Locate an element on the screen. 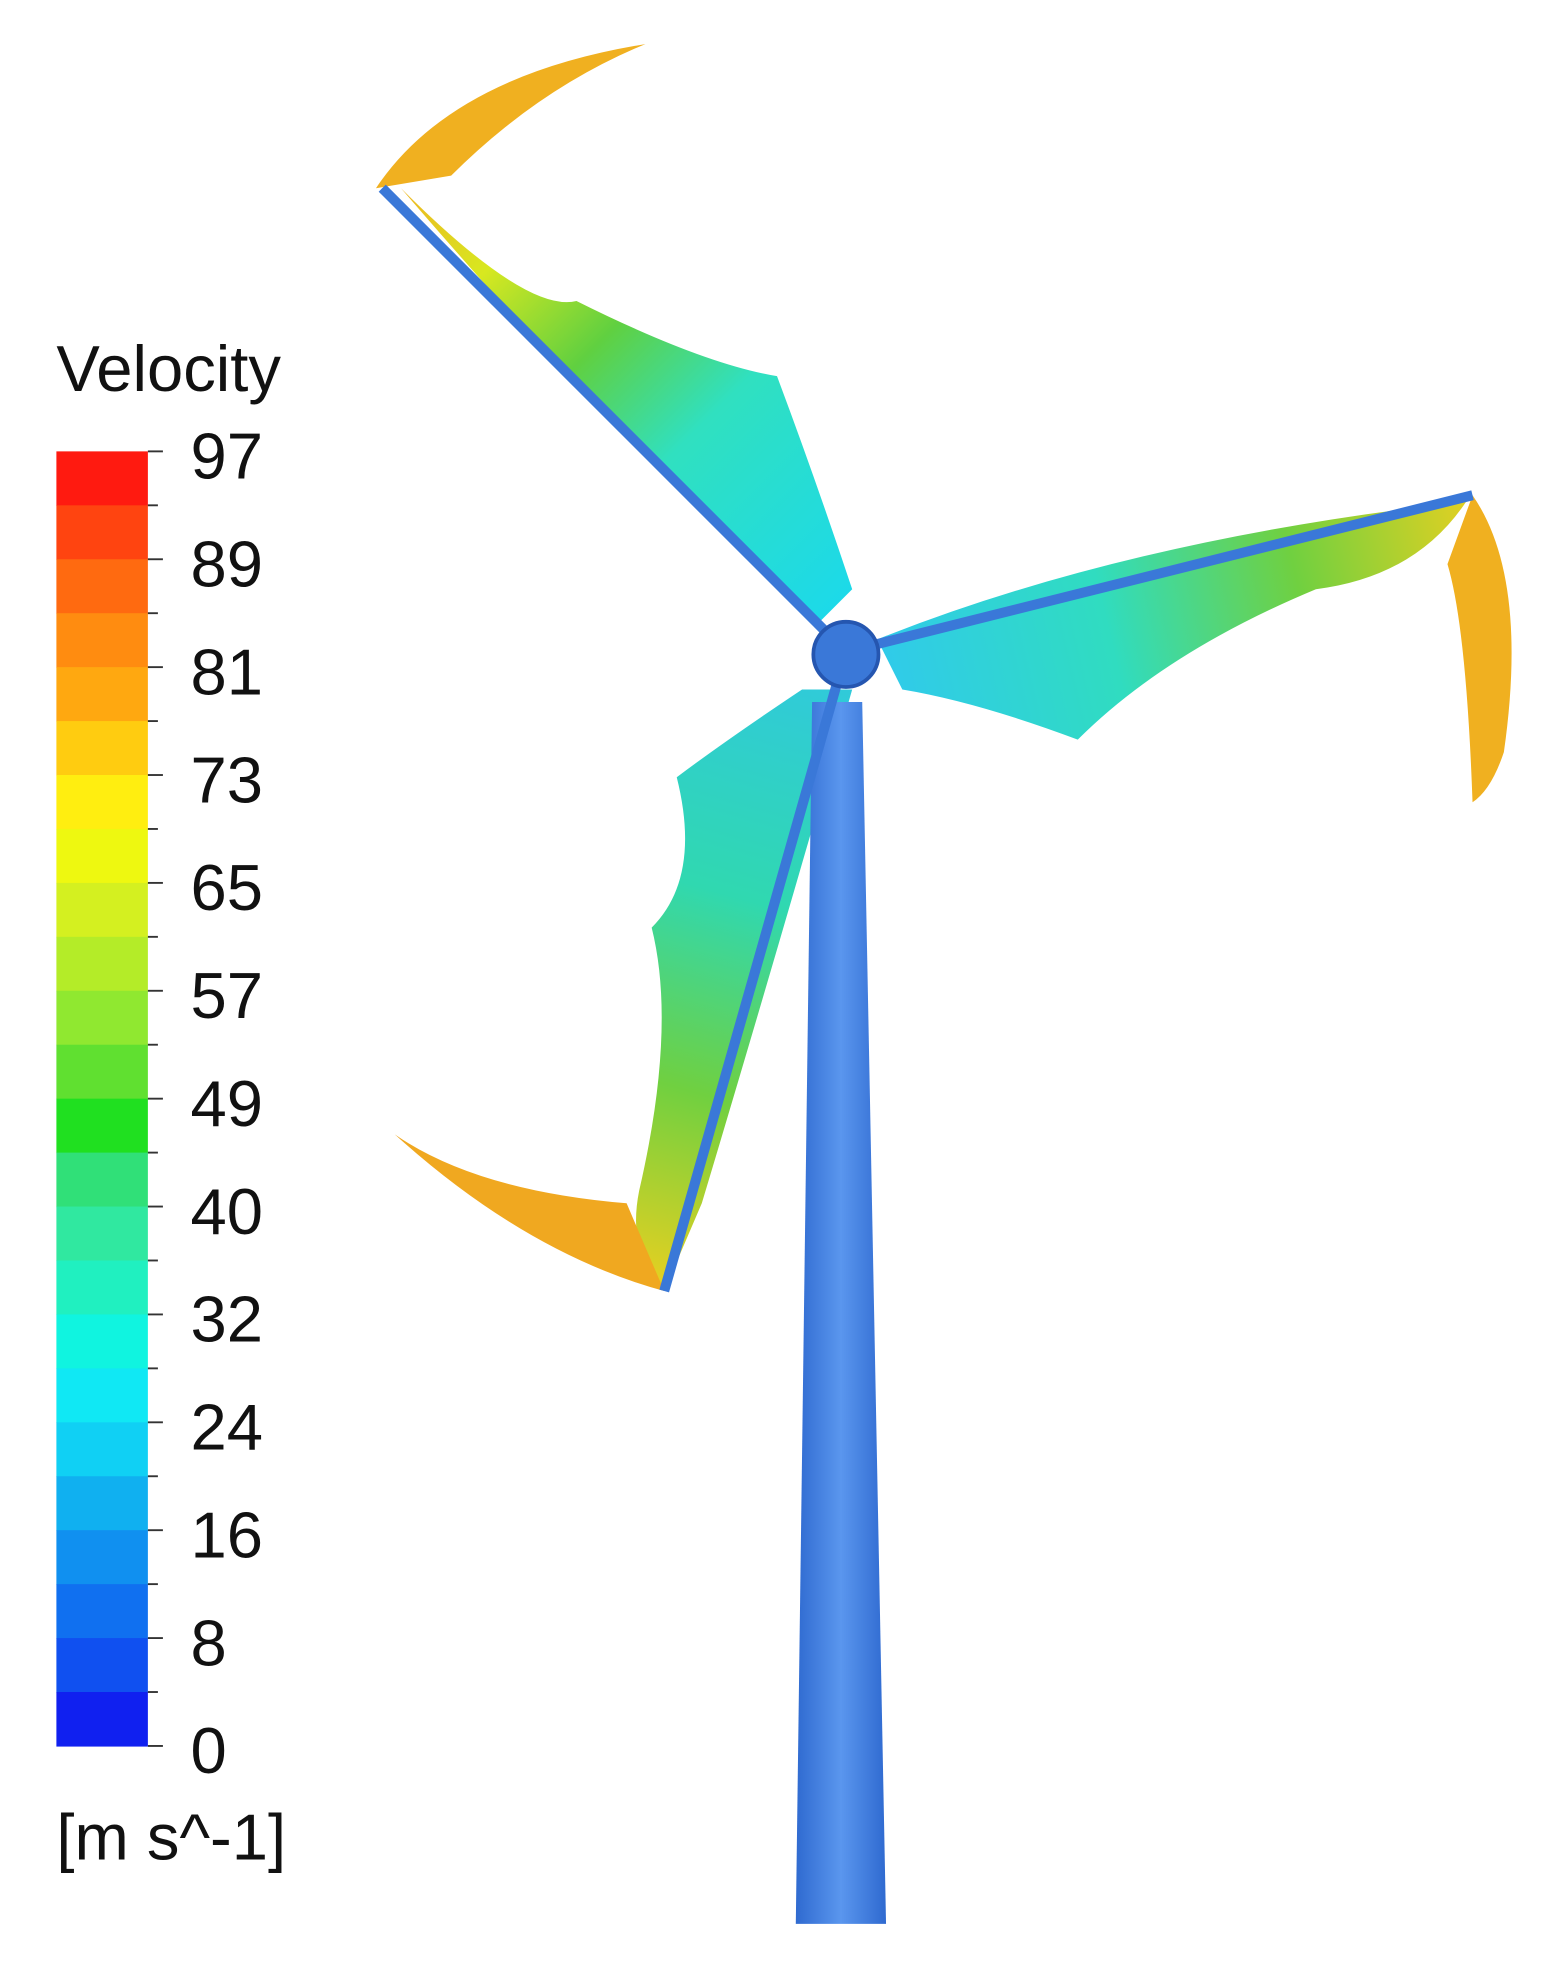 Image resolution: width=1554 pixels, height=1973 pixels. legend-label: 97 is located at coordinates (226, 456).